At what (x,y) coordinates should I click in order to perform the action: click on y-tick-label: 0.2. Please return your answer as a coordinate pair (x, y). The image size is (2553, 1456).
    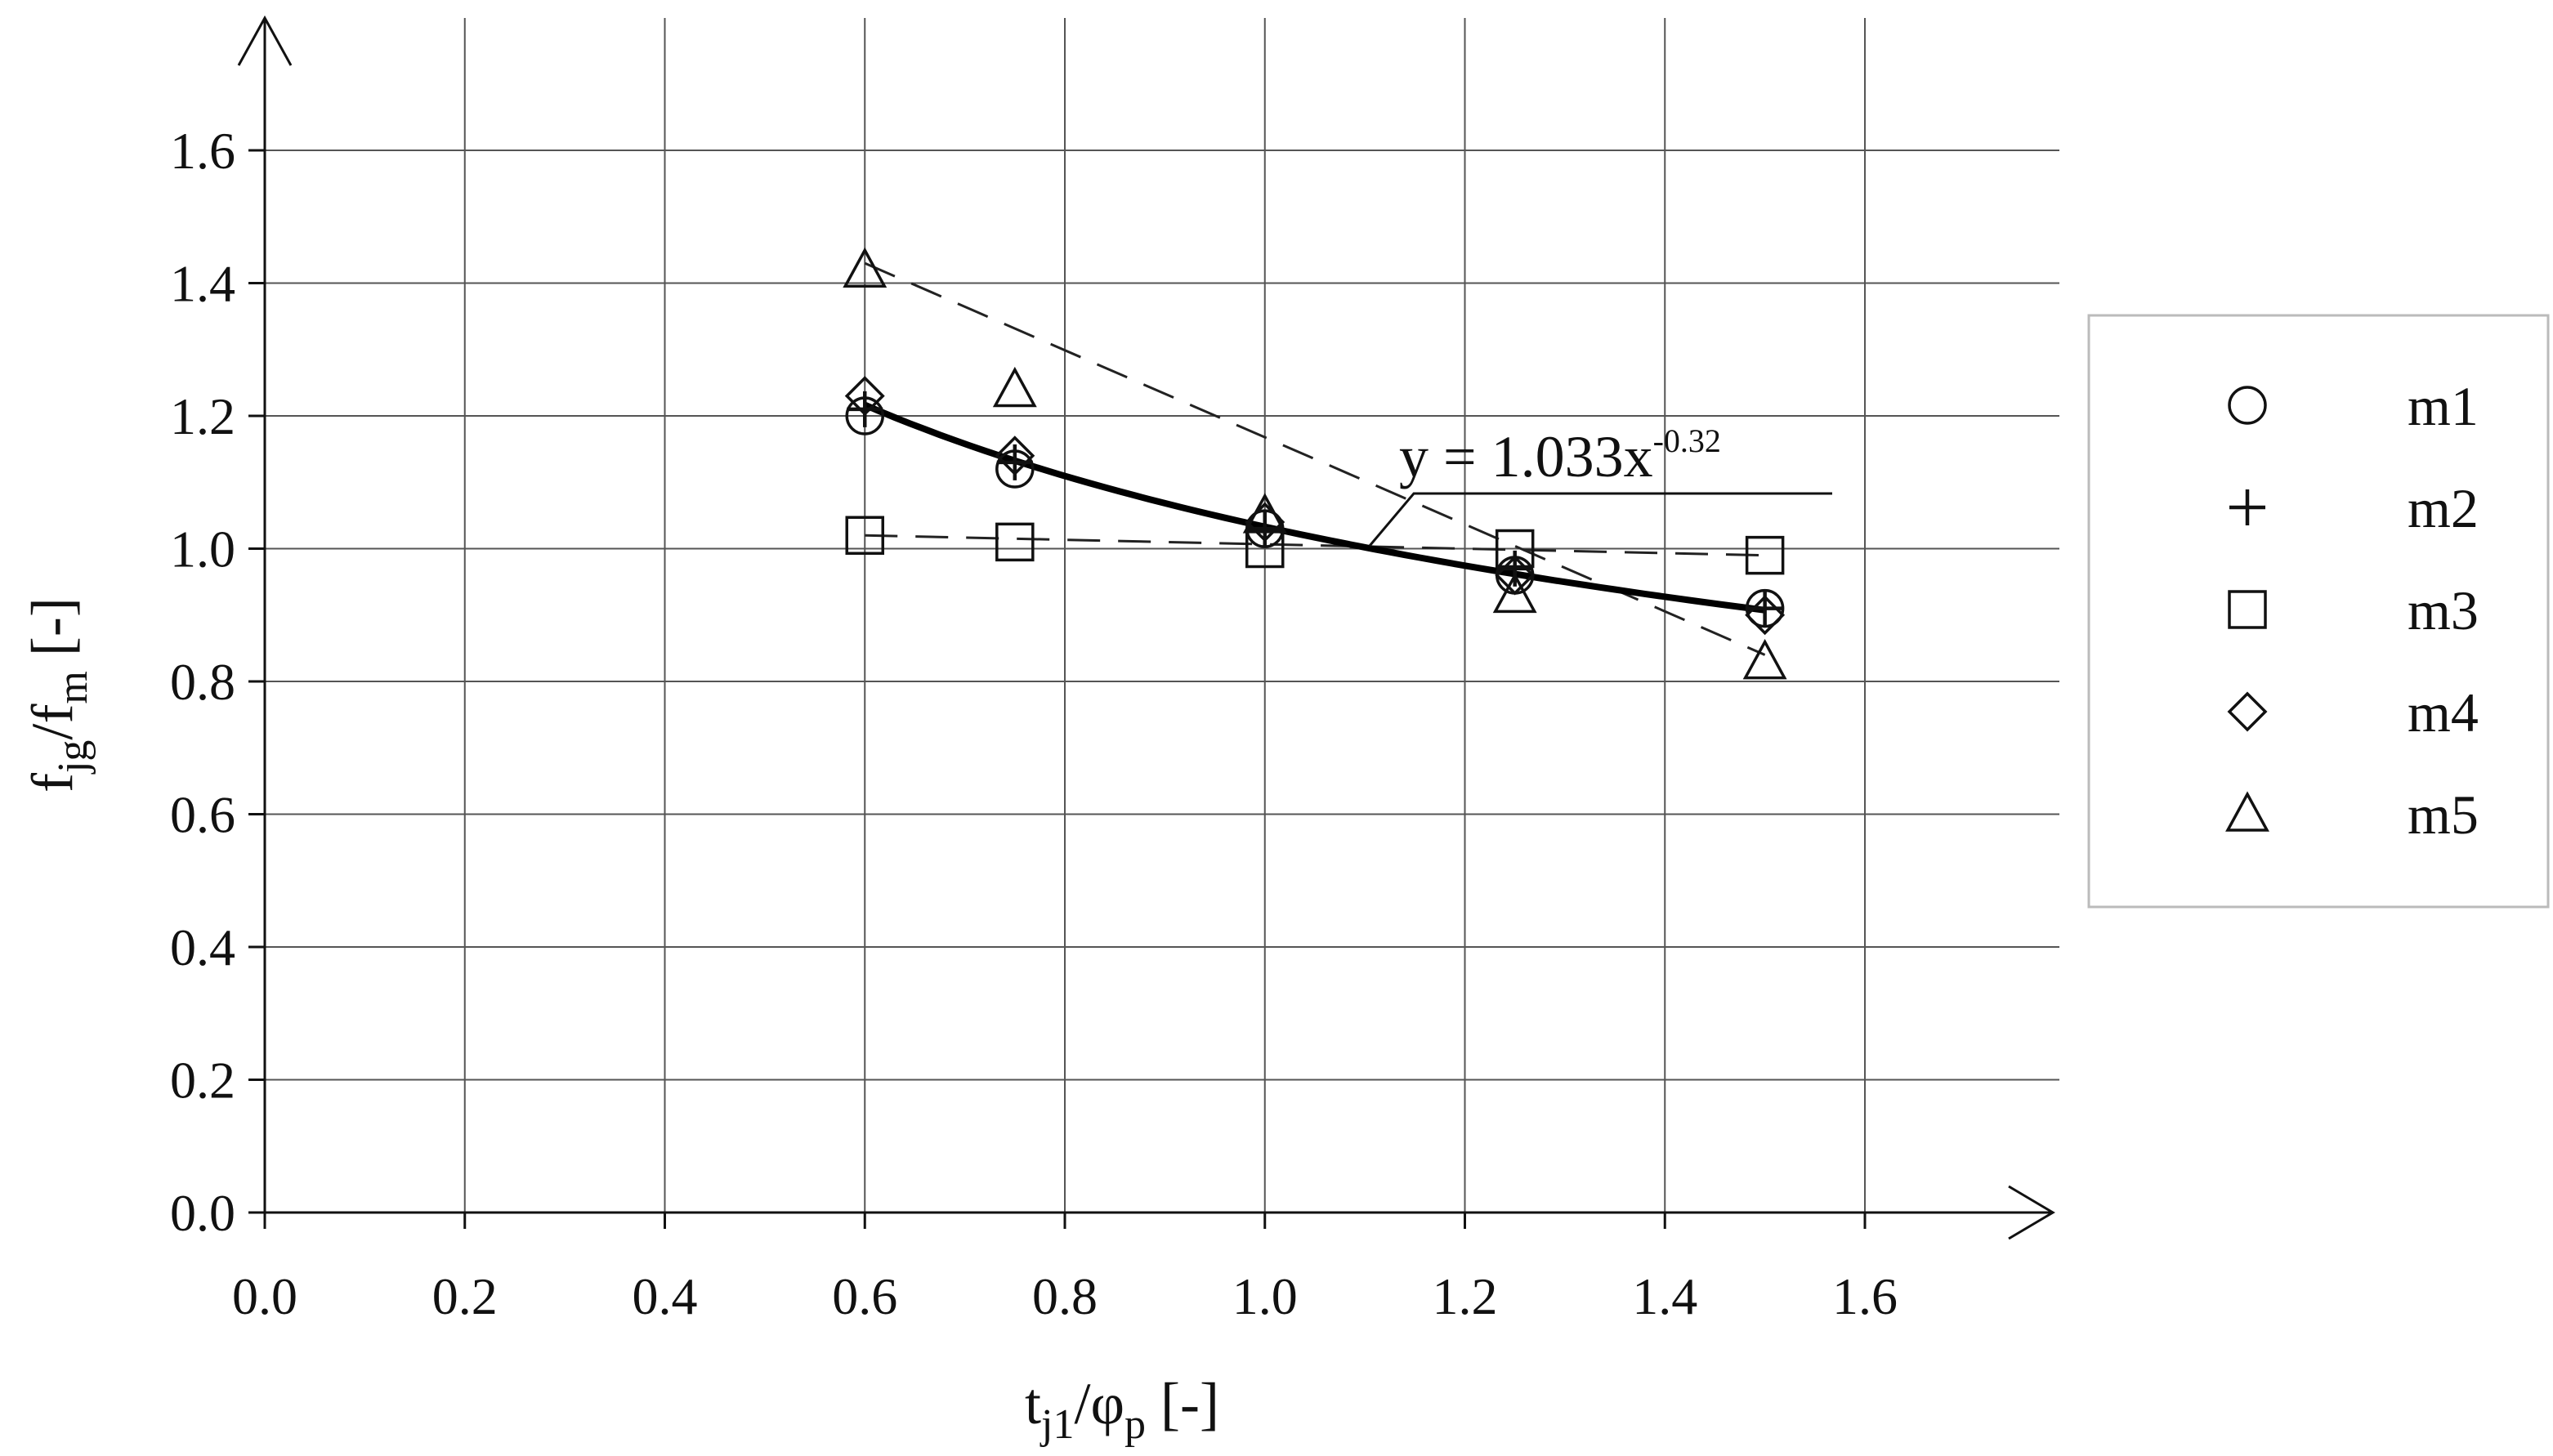
    Looking at the image, I should click on (202, 1081).